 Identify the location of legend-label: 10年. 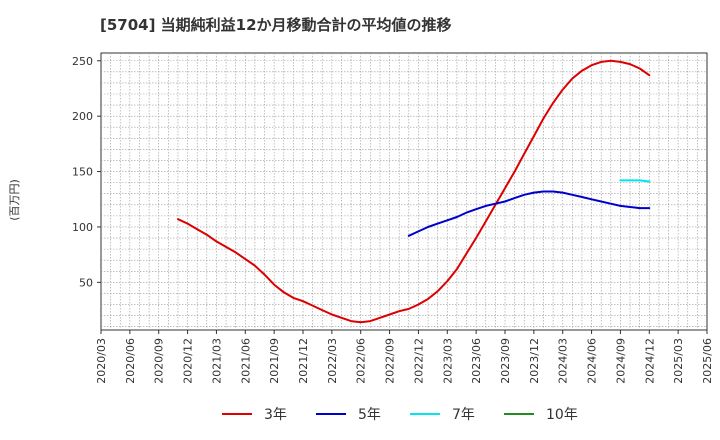
(562, 415).